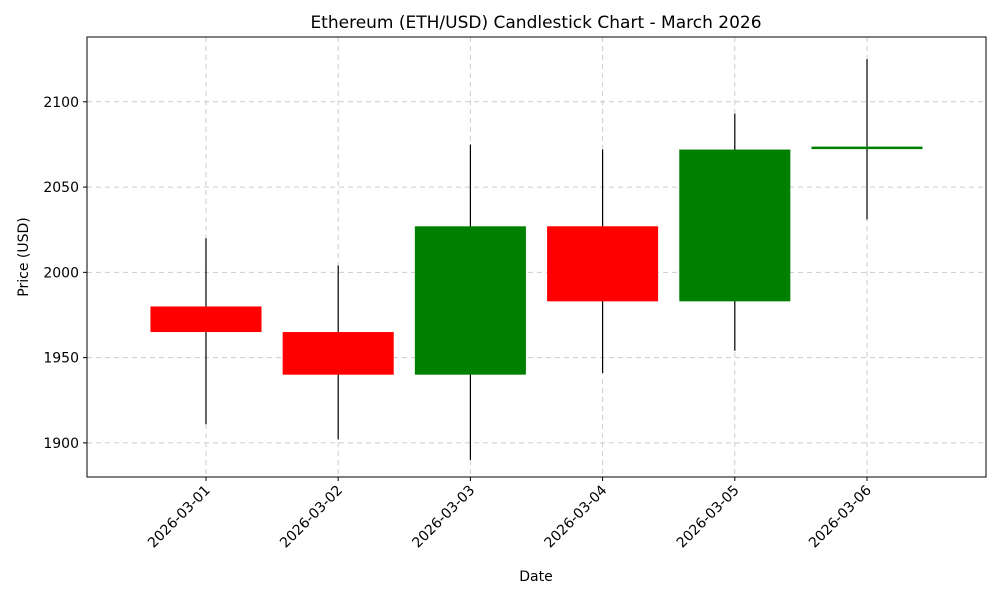 This screenshot has width=1000, height=600. Describe the element at coordinates (61, 273) in the screenshot. I see `y-tick-label: 2000` at that location.